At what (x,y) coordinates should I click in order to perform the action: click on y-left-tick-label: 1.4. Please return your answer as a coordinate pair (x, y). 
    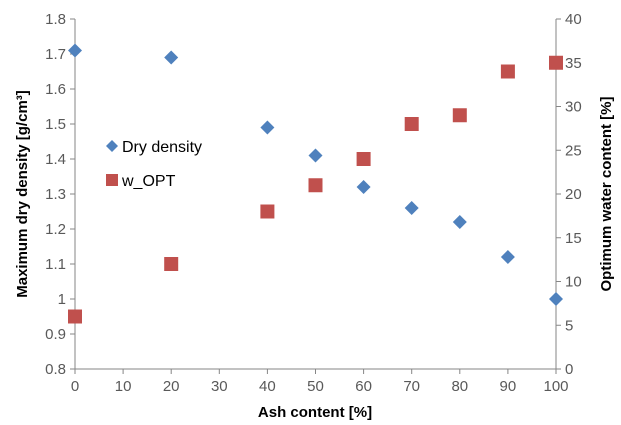
    Looking at the image, I should click on (55, 159).